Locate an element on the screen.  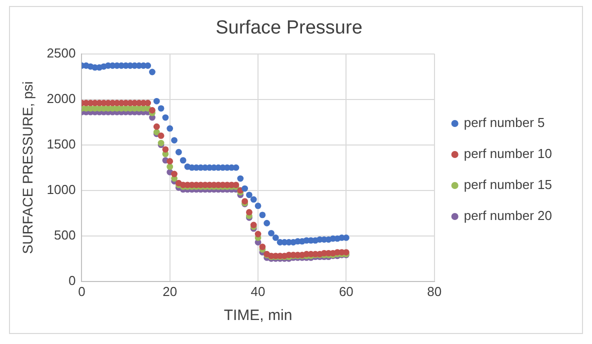
y-tick-label: 0 is located at coordinates (72, 280).